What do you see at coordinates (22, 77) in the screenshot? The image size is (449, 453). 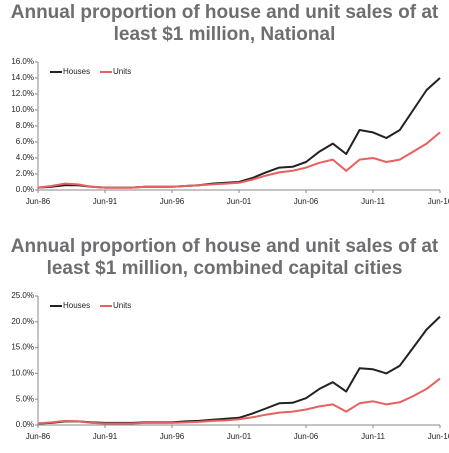 I see `y-tick-label: 14.0%` at bounding box center [22, 77].